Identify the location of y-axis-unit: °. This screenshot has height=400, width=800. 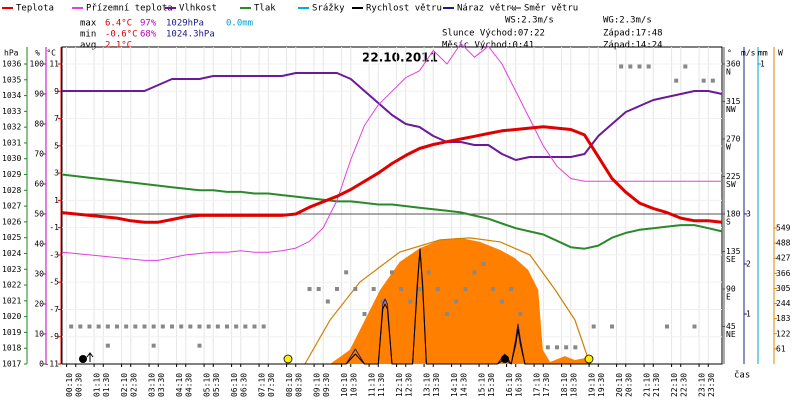
(729, 53).